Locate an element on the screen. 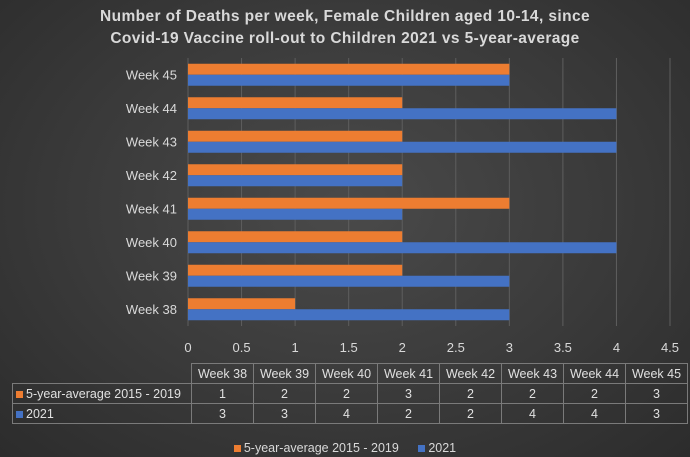 This screenshot has height=457, width=690. data-table-header: Week 45 is located at coordinates (656, 373).